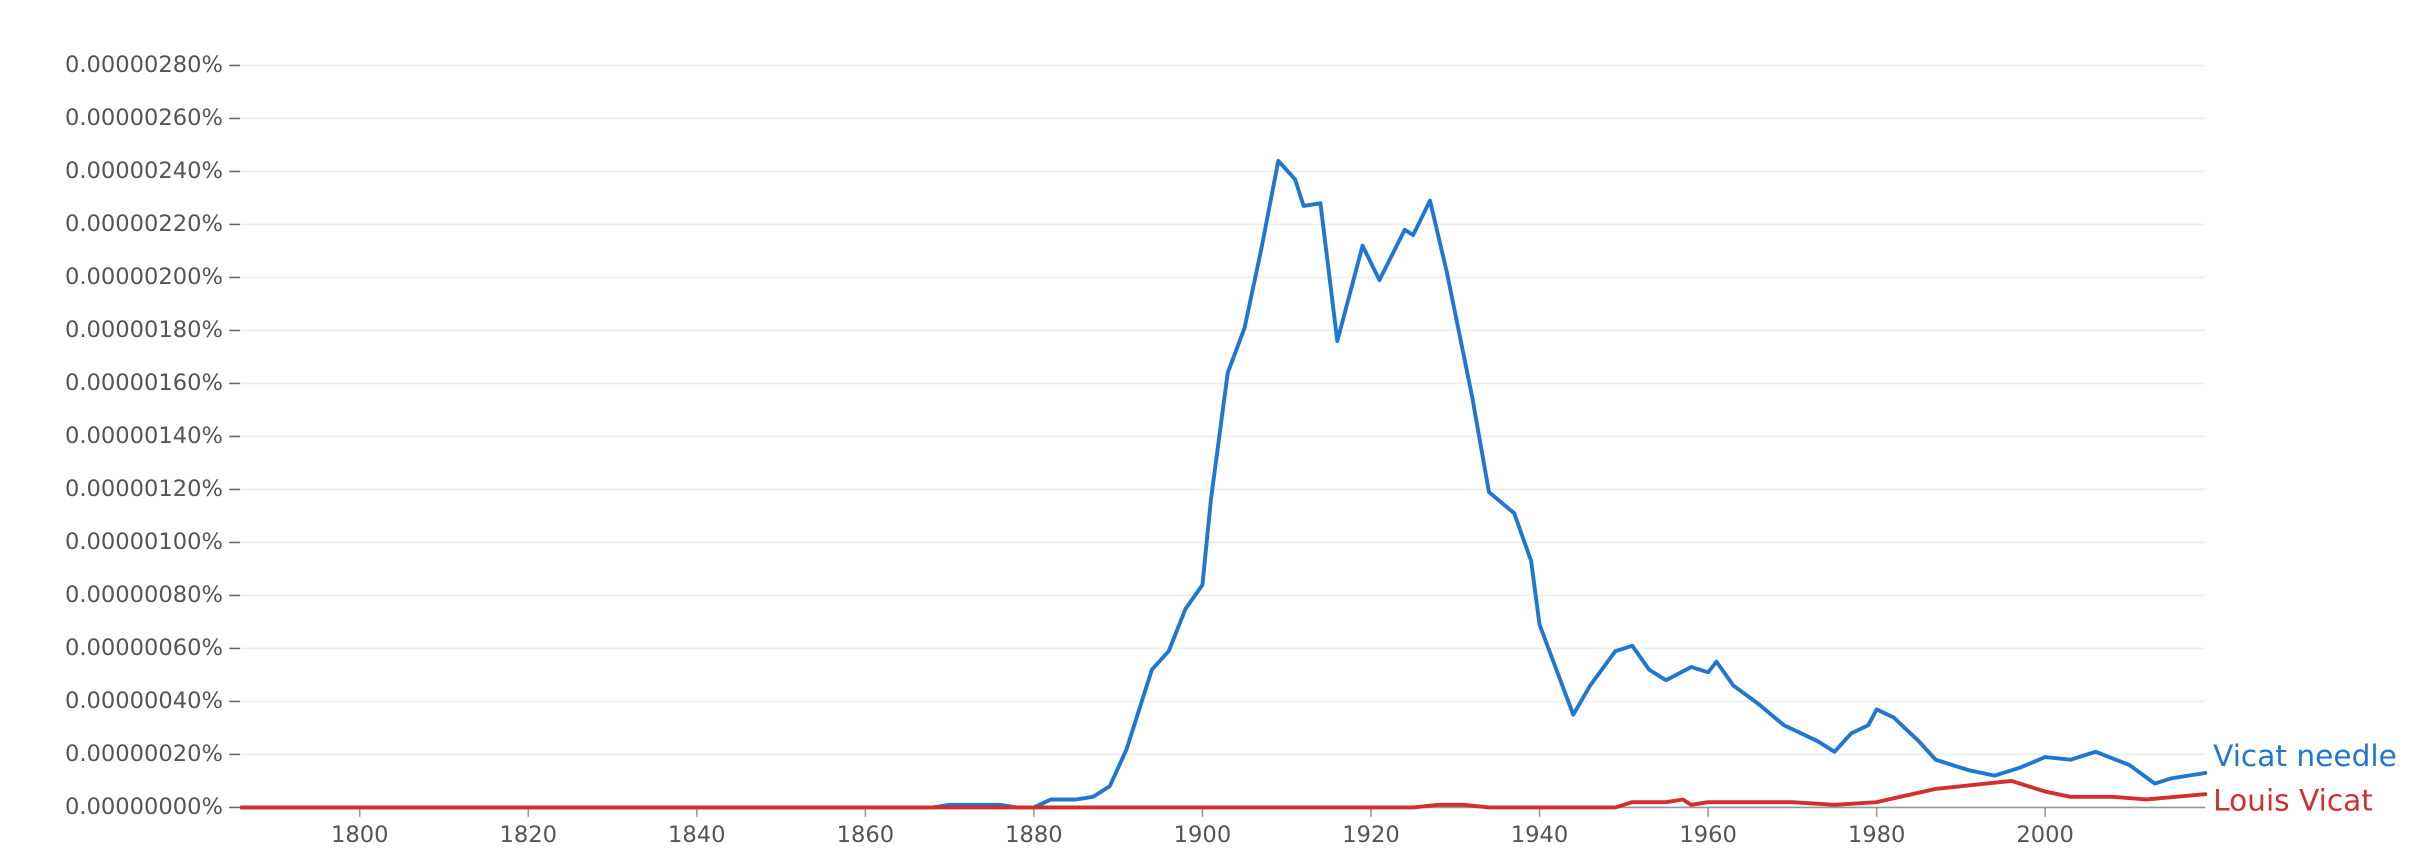 This screenshot has width=2433, height=862. I want to click on y-tick-label: 0.00000240%, so click(144, 171).